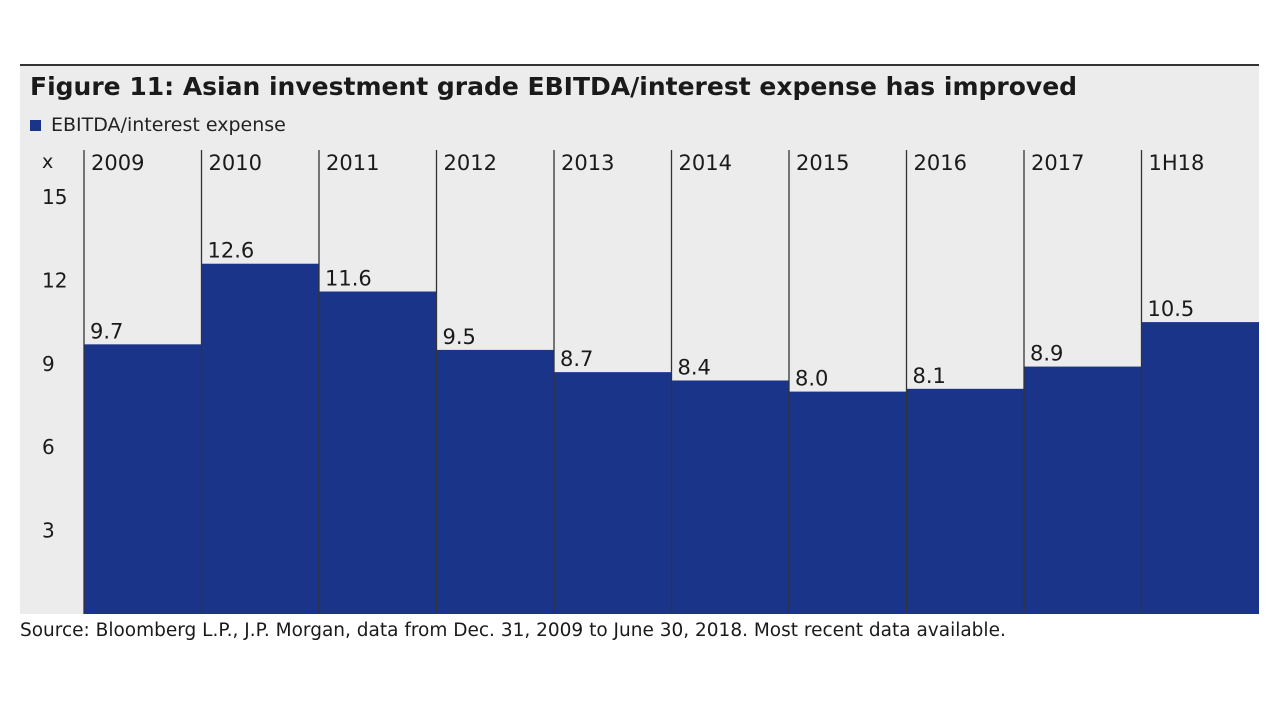  What do you see at coordinates (168, 125) in the screenshot?
I see `legend-label: EBITDA/interest expense` at bounding box center [168, 125].